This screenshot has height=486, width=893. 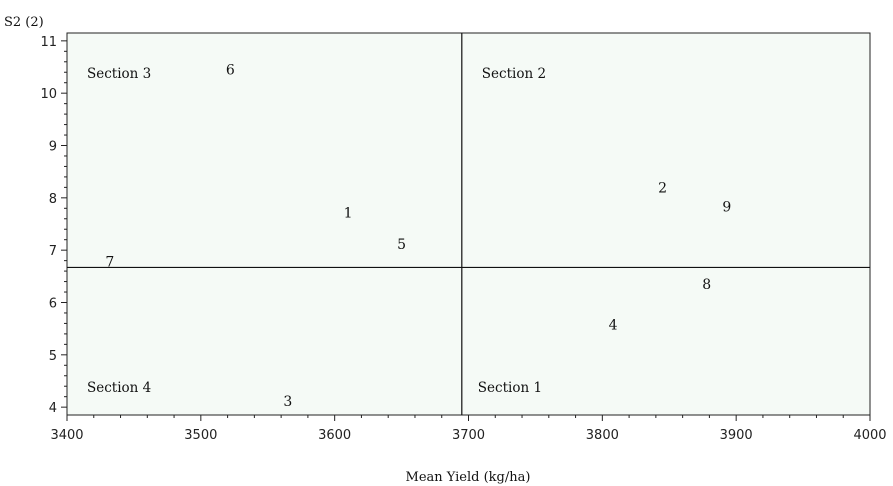 I want to click on y-tick-label: 11, so click(x=48, y=42).